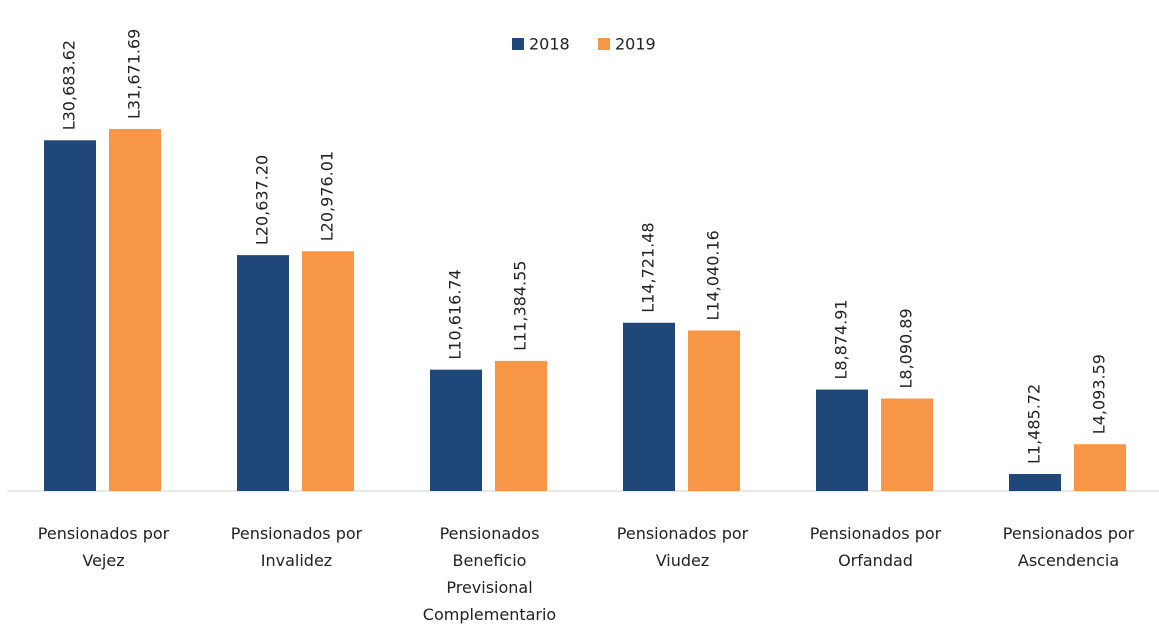 The height and width of the screenshot is (635, 1159). What do you see at coordinates (103, 547) in the screenshot?
I see `x-tick-label: Pensionados por Vejez` at bounding box center [103, 547].